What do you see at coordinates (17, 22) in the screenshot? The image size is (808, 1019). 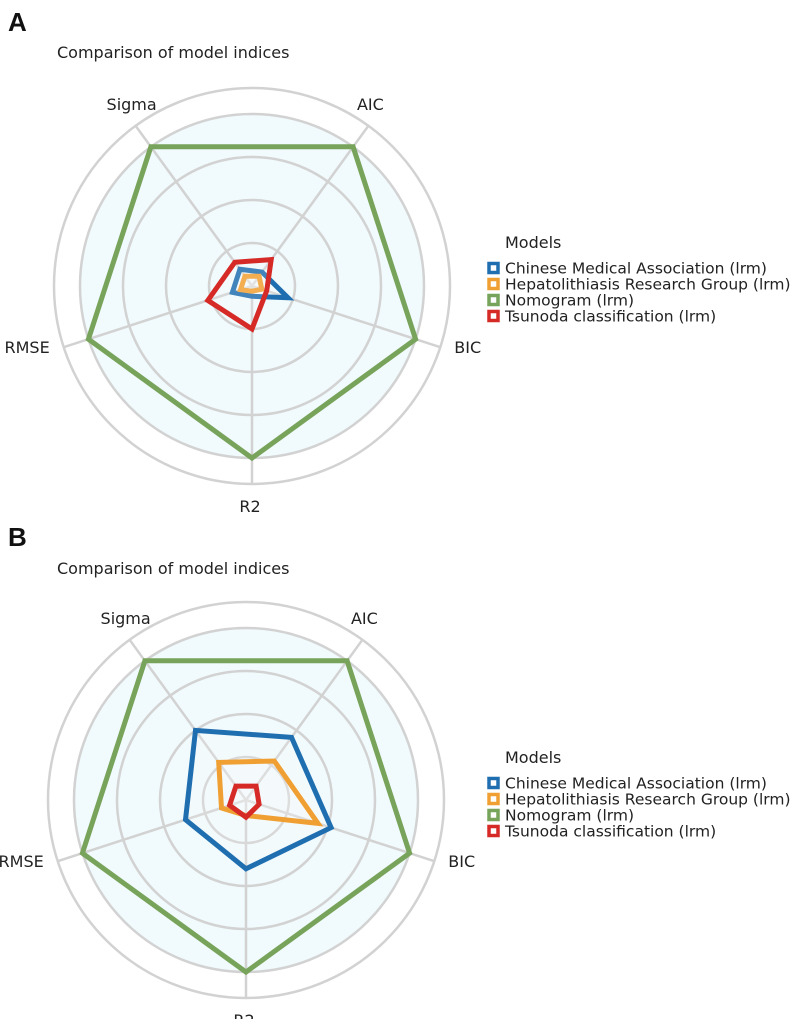 I see `panel-letter: A` at bounding box center [17, 22].